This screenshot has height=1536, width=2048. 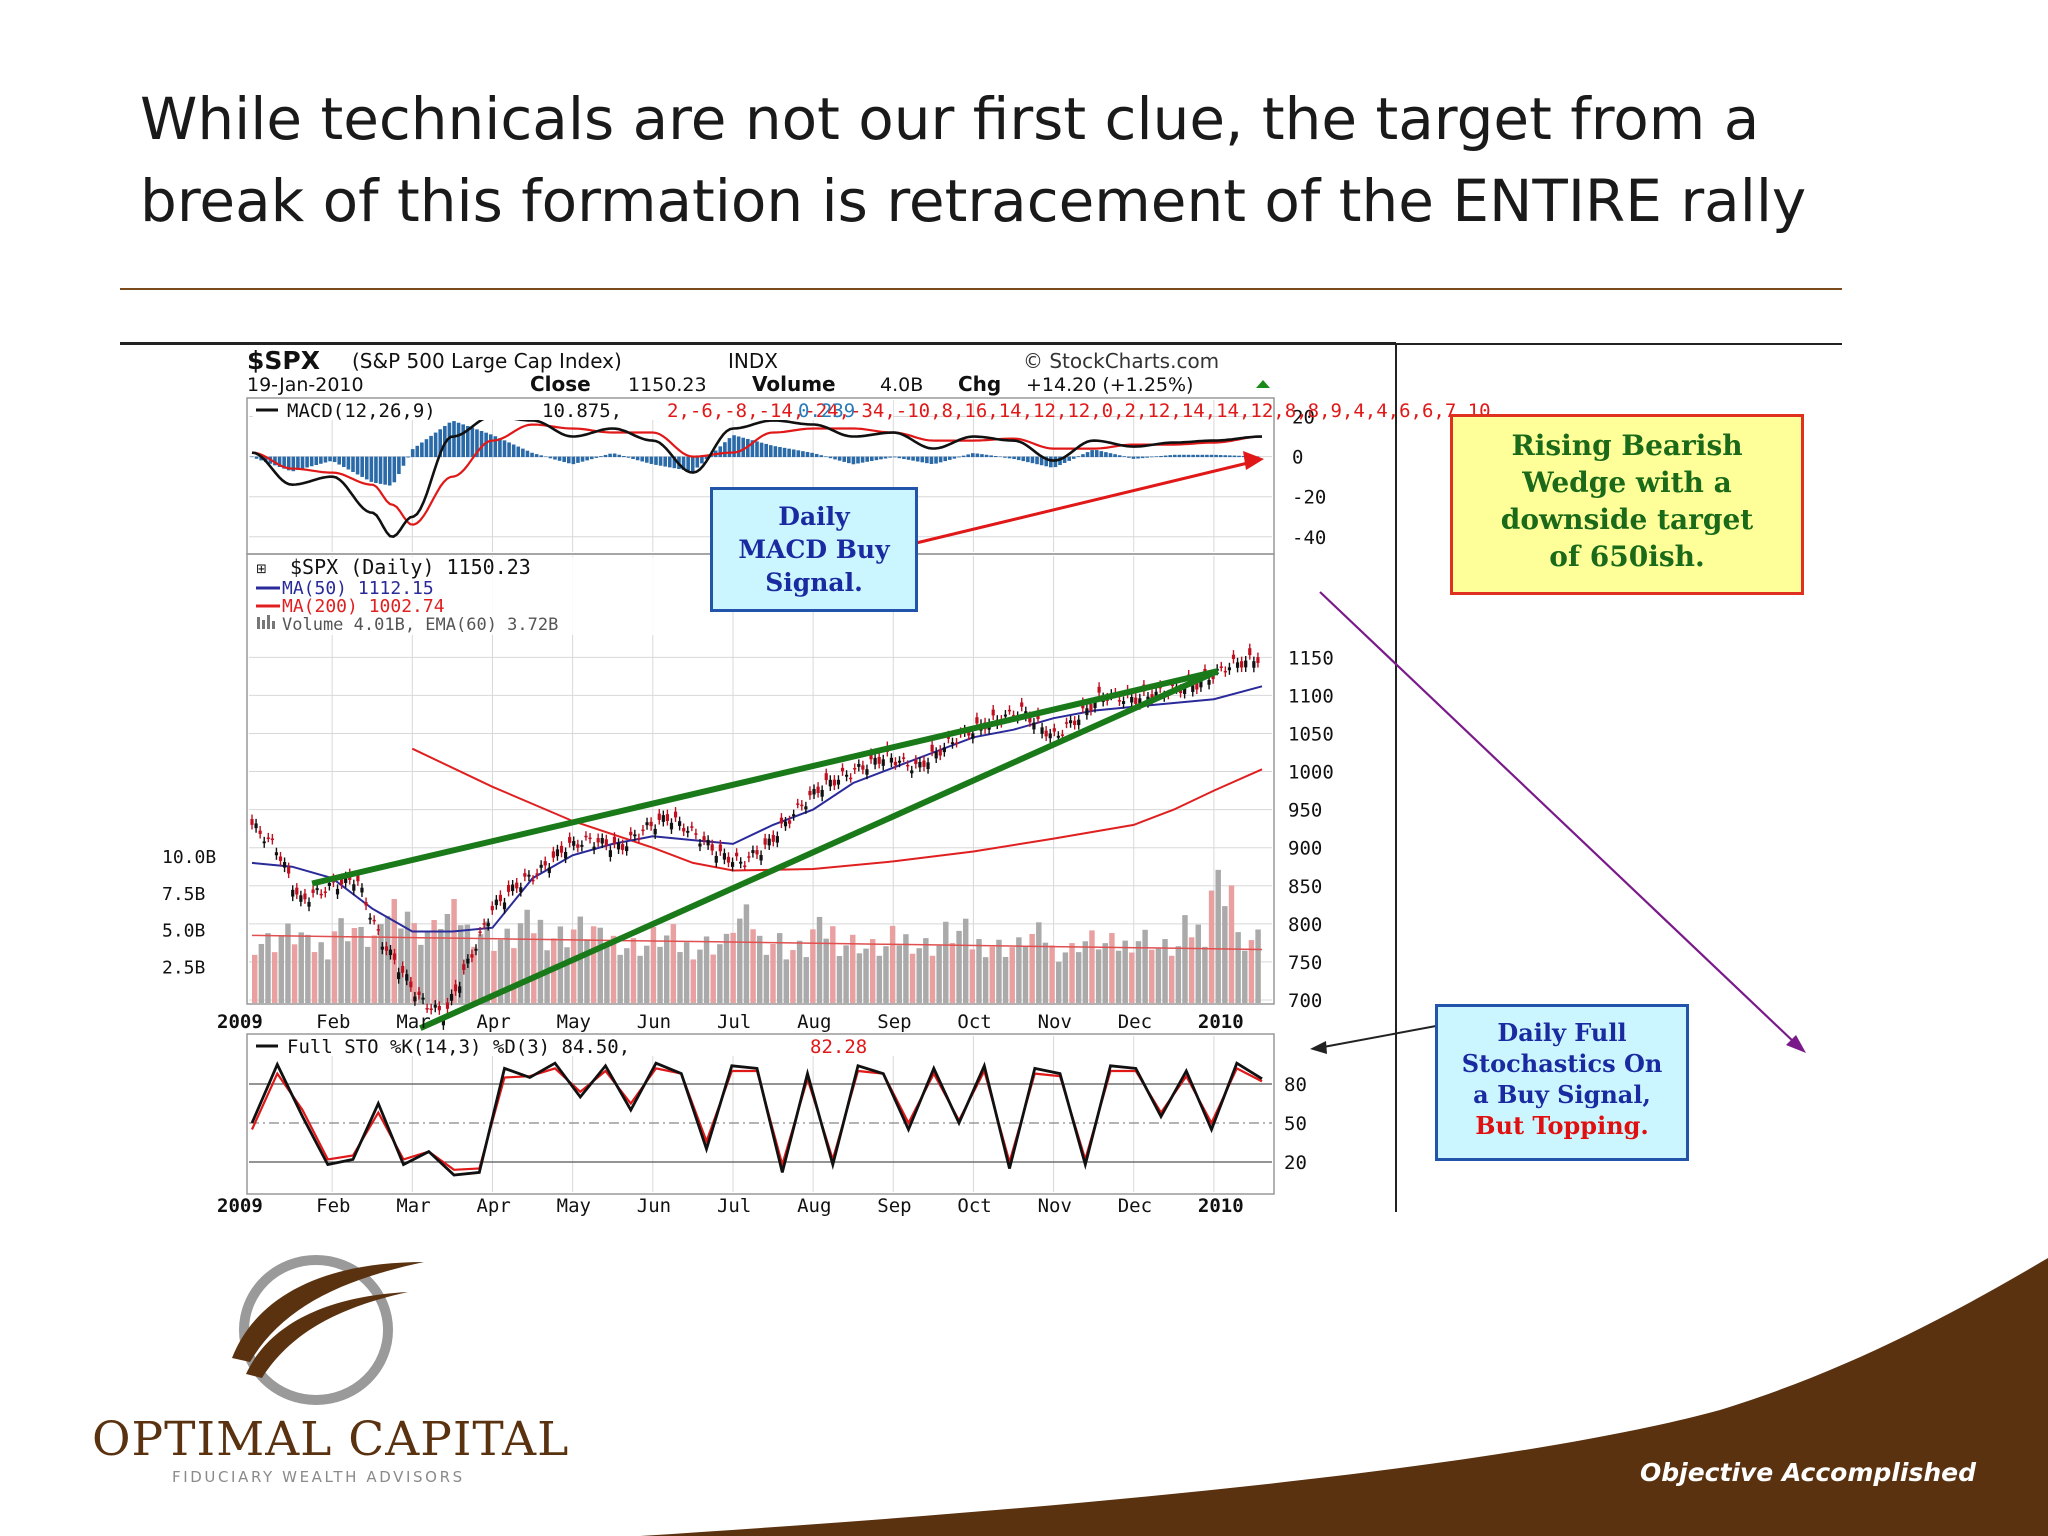 What do you see at coordinates (826, 411) in the screenshot?
I see `macd-hist-value: 0.239` at bounding box center [826, 411].